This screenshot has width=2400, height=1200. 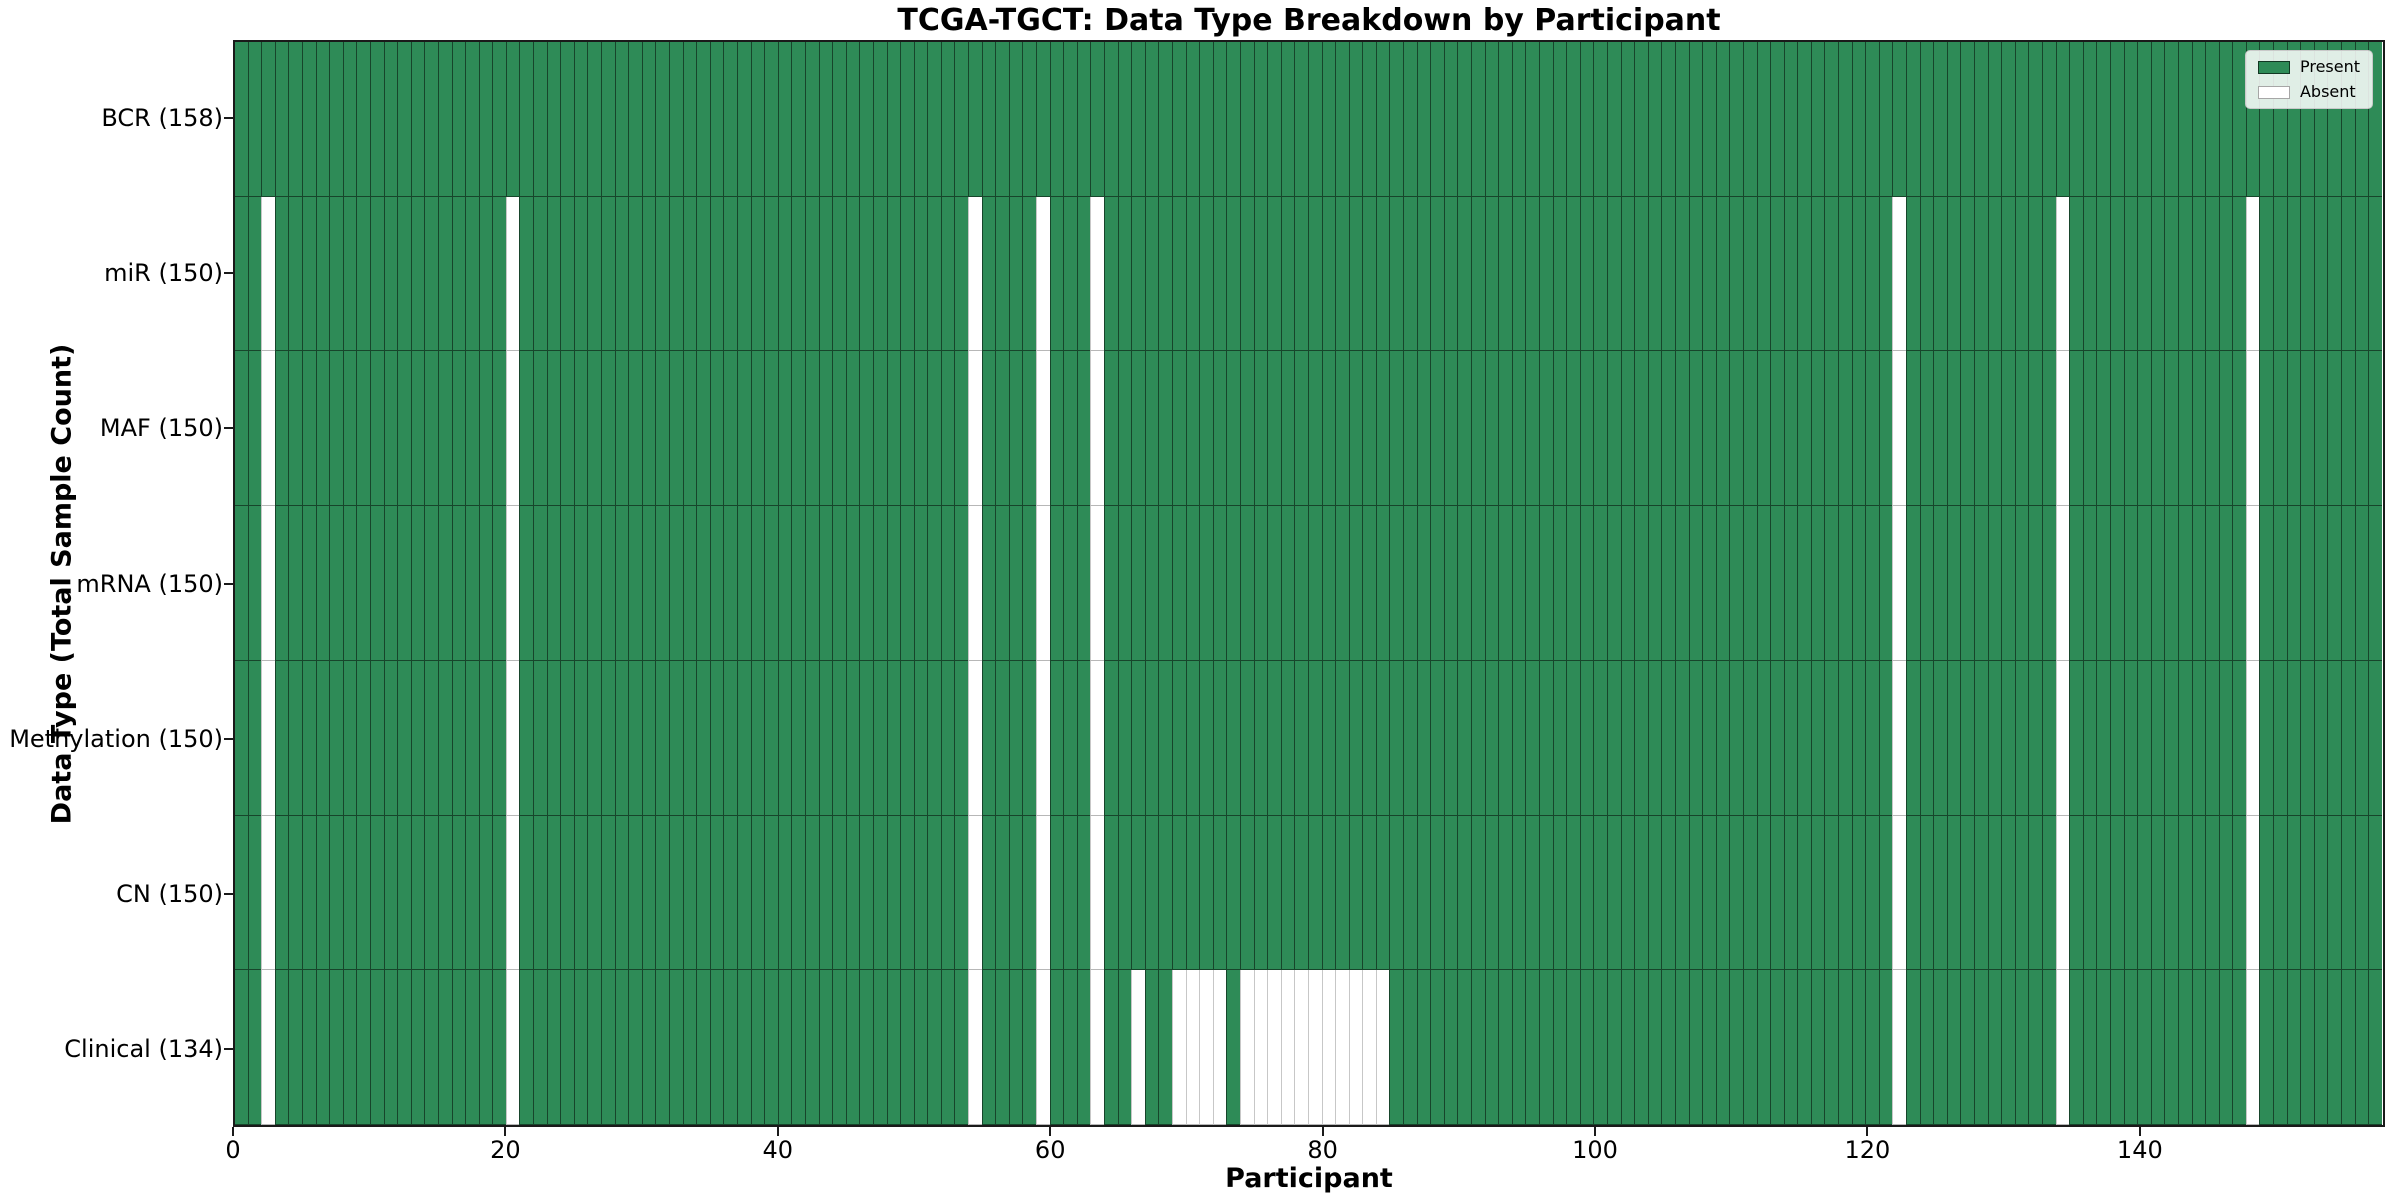 I want to click on legend-swatch-absent, so click(x=2273, y=92).